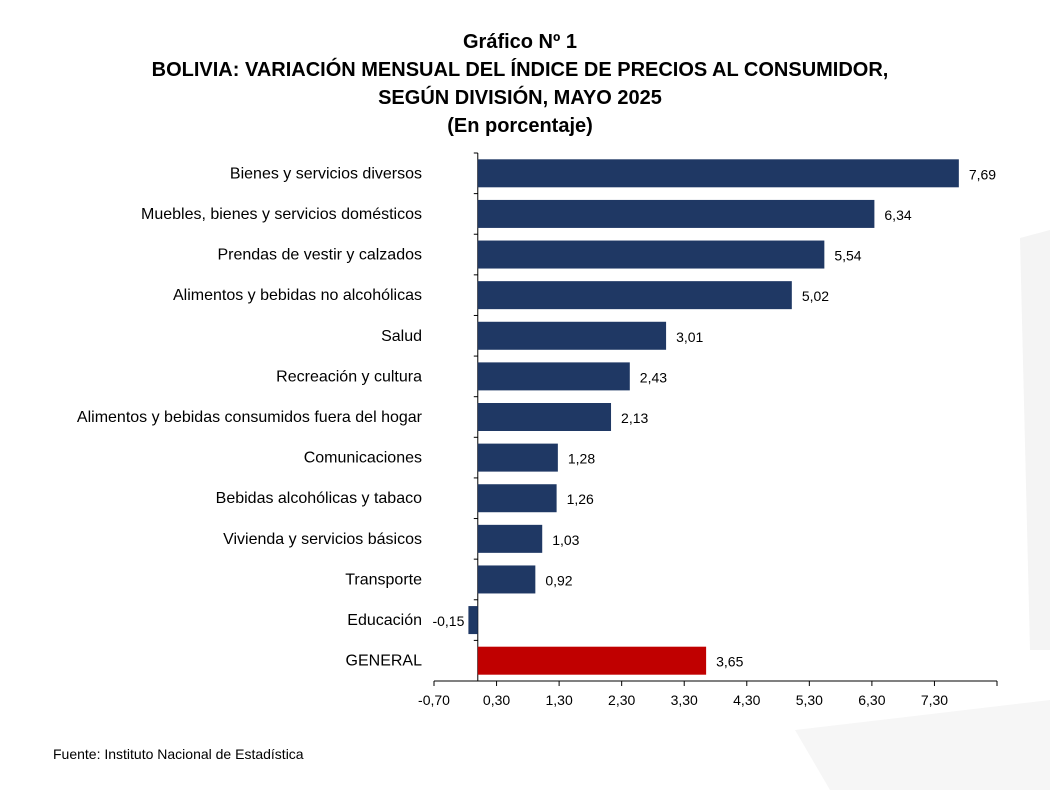  I want to click on chart-title-line2: SEGÚN DIVISIÓN, MAYO 2025, so click(520, 98).